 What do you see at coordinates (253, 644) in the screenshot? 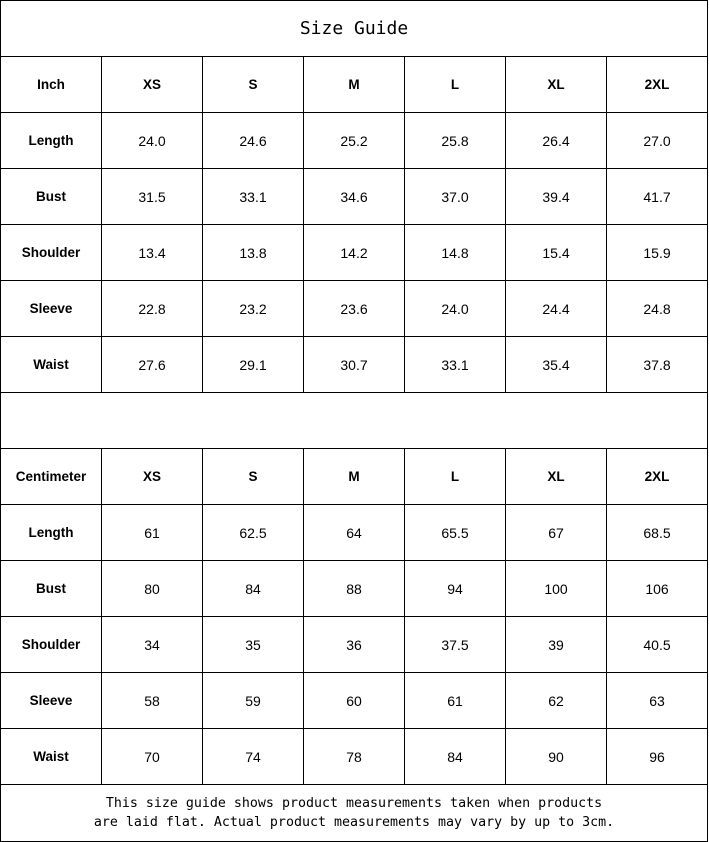
I see `measurement-value: 35` at bounding box center [253, 644].